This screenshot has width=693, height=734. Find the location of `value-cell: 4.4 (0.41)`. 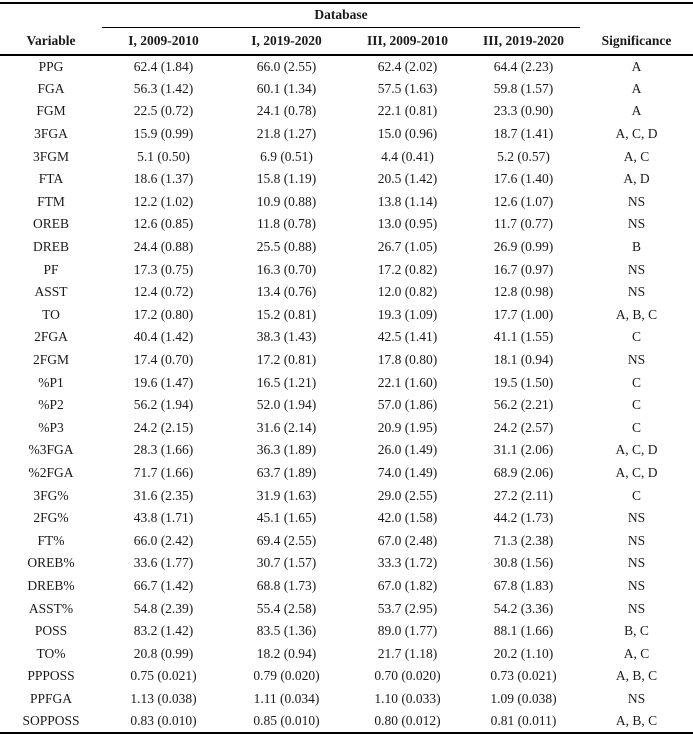

value-cell: 4.4 (0.41) is located at coordinates (407, 156).